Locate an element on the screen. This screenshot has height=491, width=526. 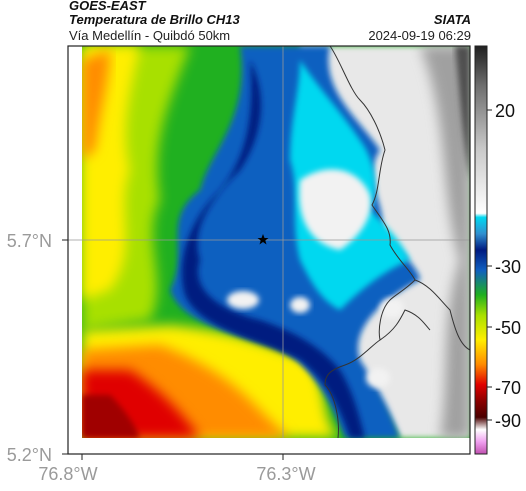
colorbar-tick-label: -70 is located at coordinates (508, 388).